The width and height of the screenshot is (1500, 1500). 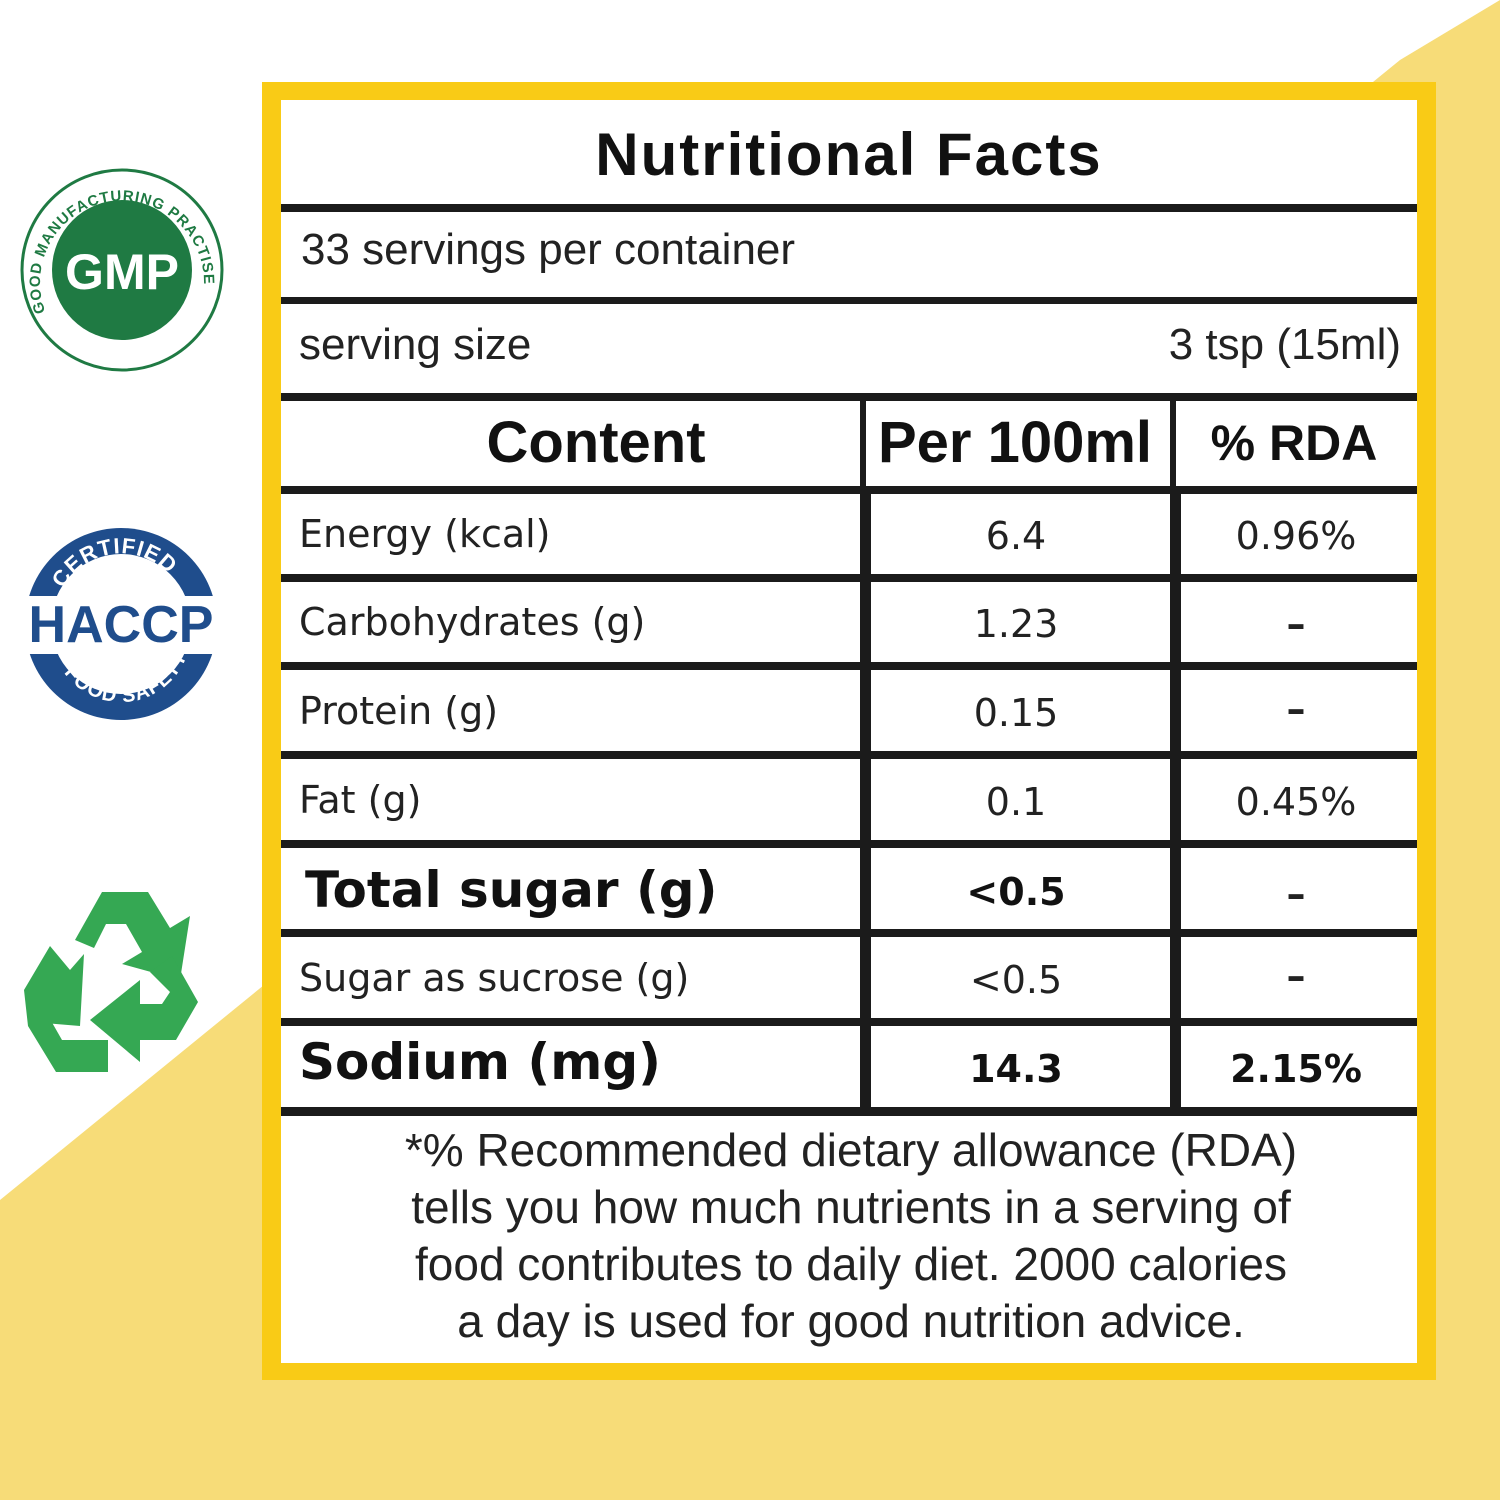 I want to click on row-name: Carbohydrates (g), so click(x=472, y=622).